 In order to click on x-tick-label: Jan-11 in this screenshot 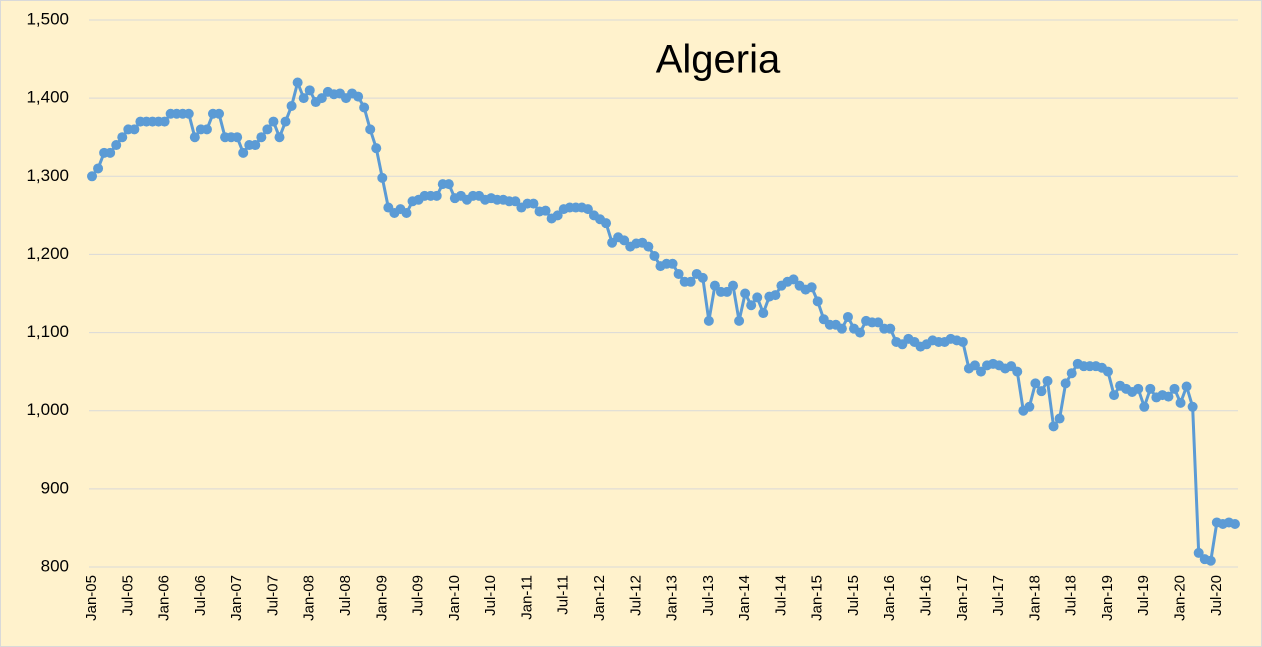, I will do `click(526, 597)`.